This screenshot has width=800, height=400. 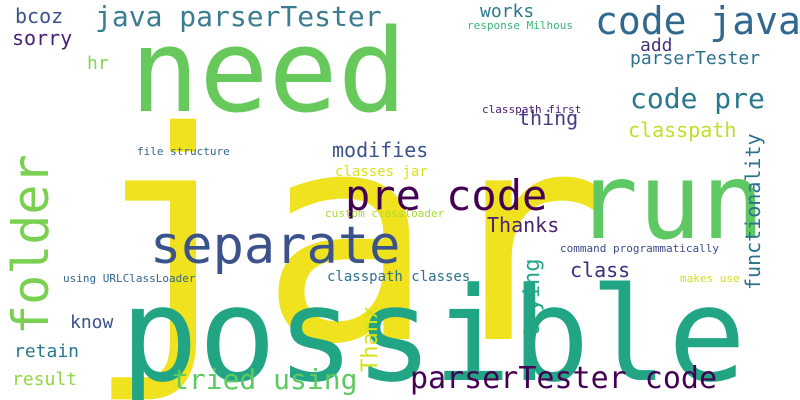 What do you see at coordinates (600, 270) in the screenshot?
I see `word: class` at bounding box center [600, 270].